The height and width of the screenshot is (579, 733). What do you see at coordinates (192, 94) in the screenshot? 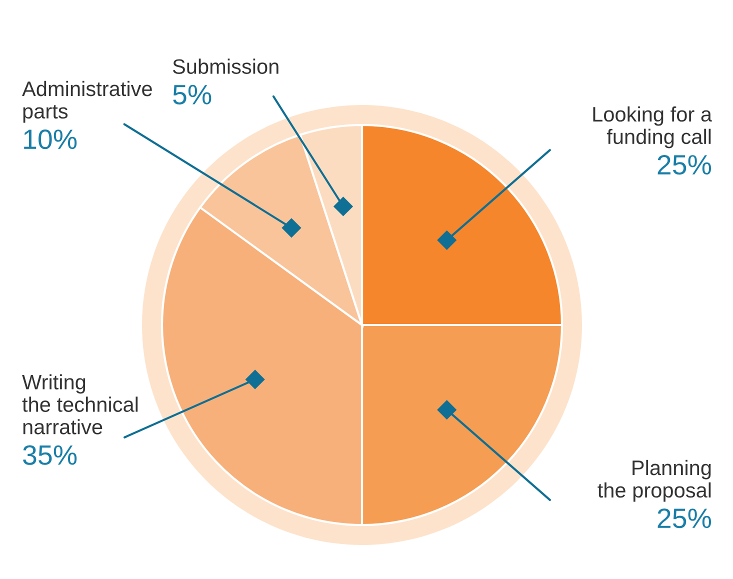
I see `data-label: 5%` at bounding box center [192, 94].